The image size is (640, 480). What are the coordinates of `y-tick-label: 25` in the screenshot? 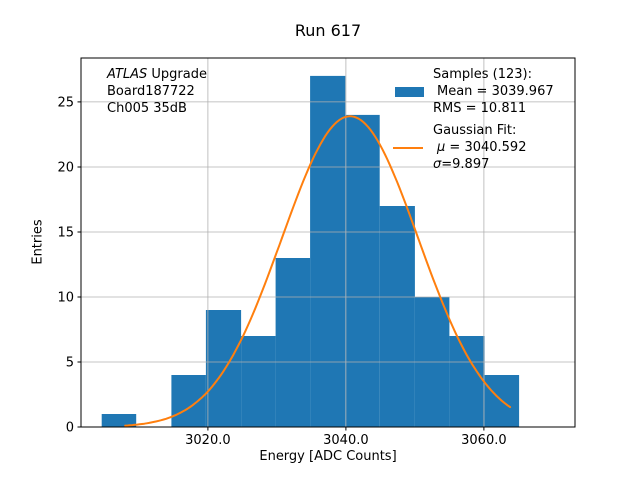 It's located at (65, 102).